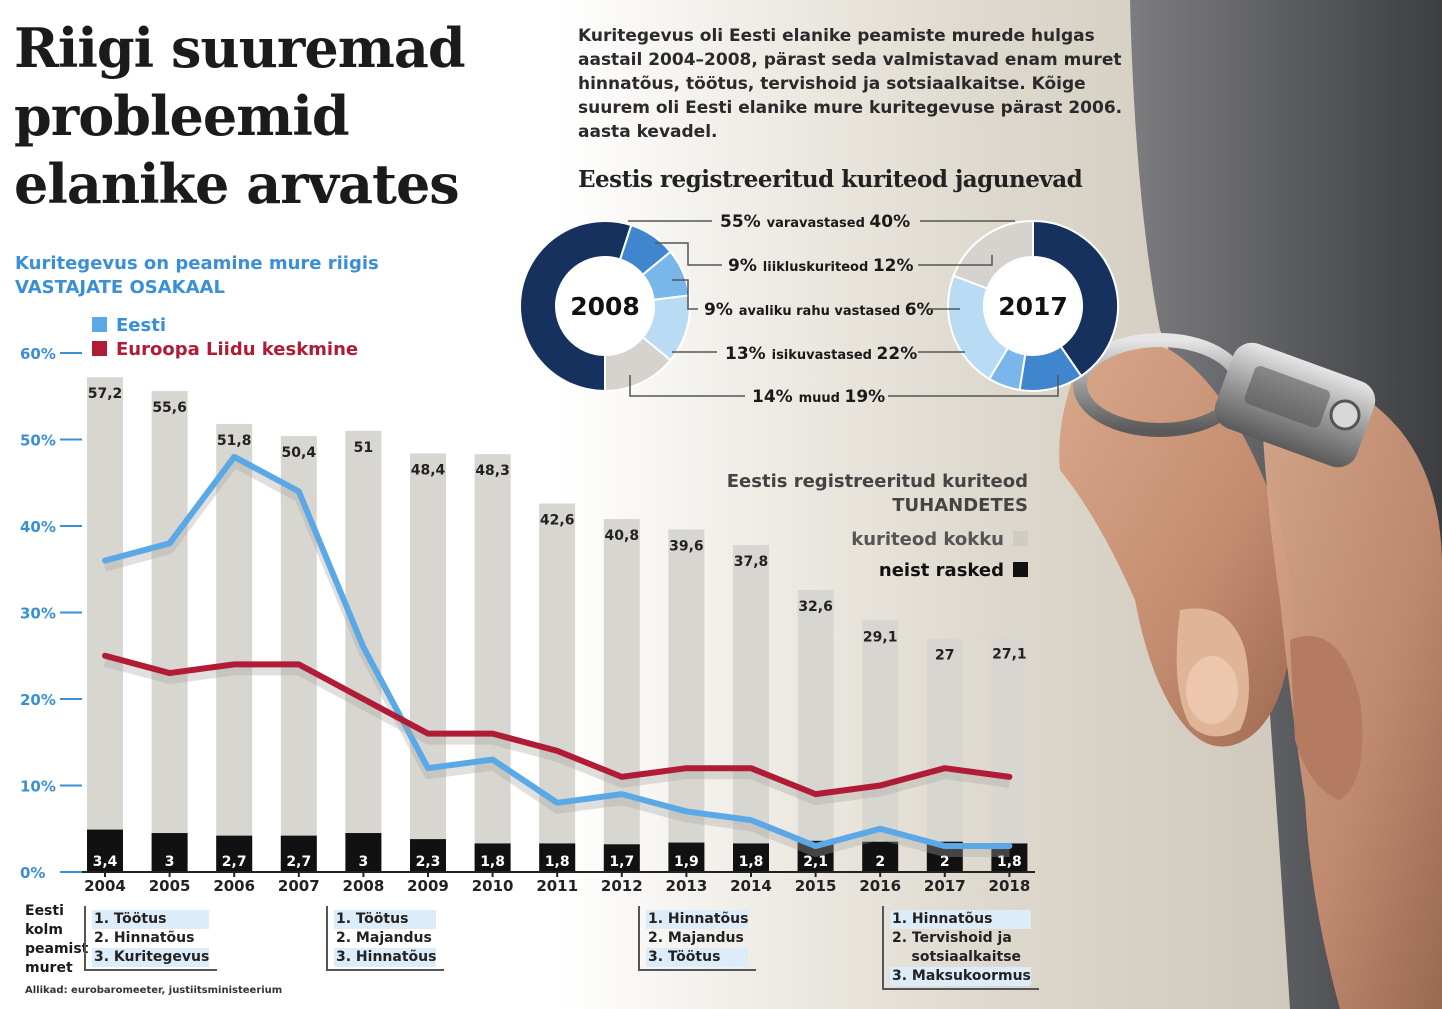 The width and height of the screenshot is (1442, 1009). Describe the element at coordinates (144, 938) in the screenshot. I see `concern-item: 2. Hinnatõus` at that location.